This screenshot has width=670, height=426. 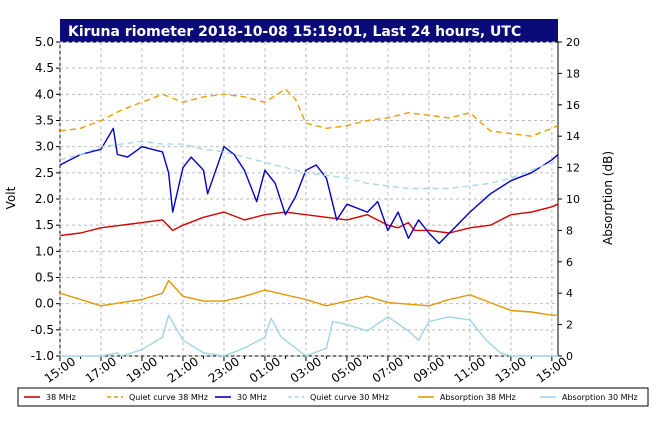 I want to click on y-tick-label: 2.5, so click(x=44, y=173).